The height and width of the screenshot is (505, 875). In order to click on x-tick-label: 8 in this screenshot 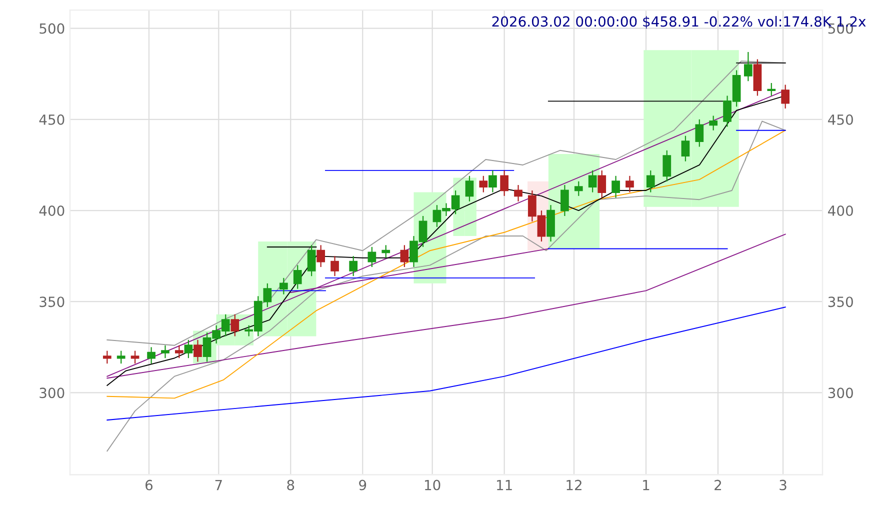, I will do `click(290, 485)`.